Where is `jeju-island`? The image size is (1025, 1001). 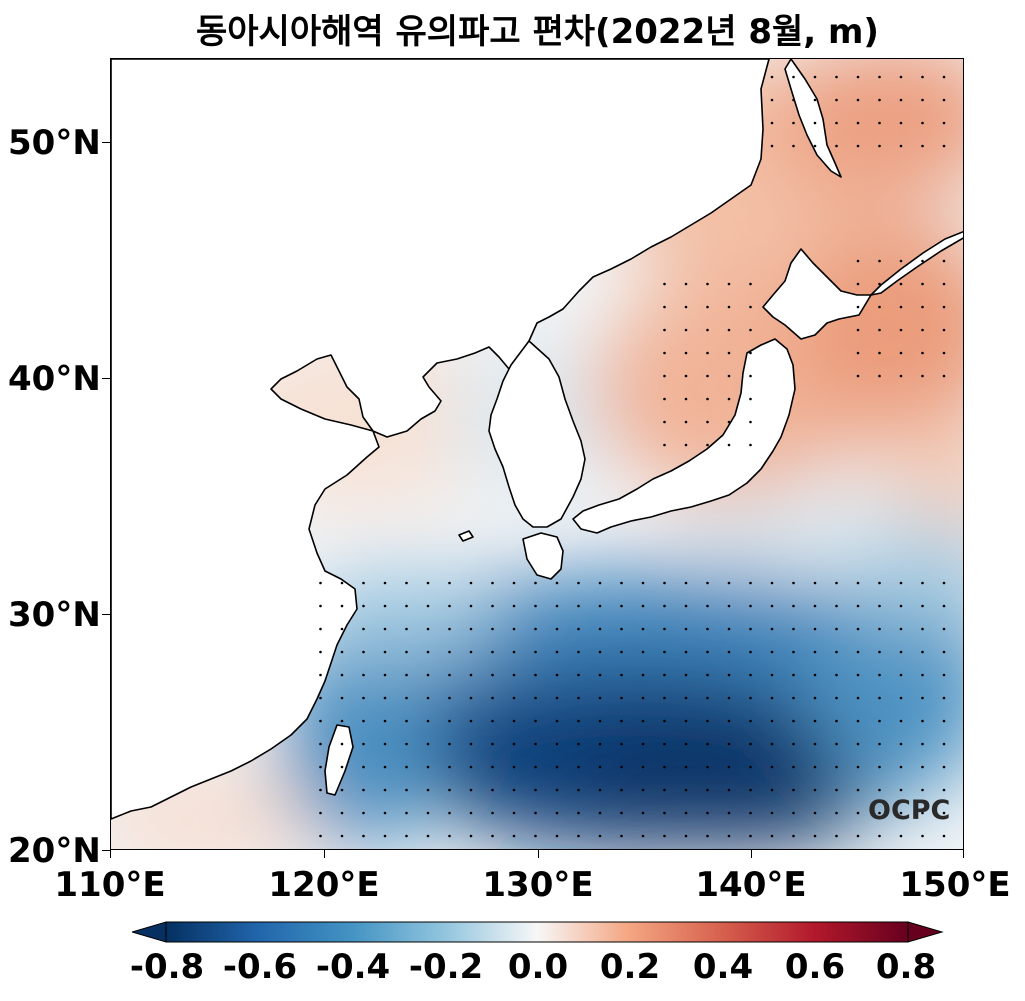
jeju-island is located at coordinates (466, 536).